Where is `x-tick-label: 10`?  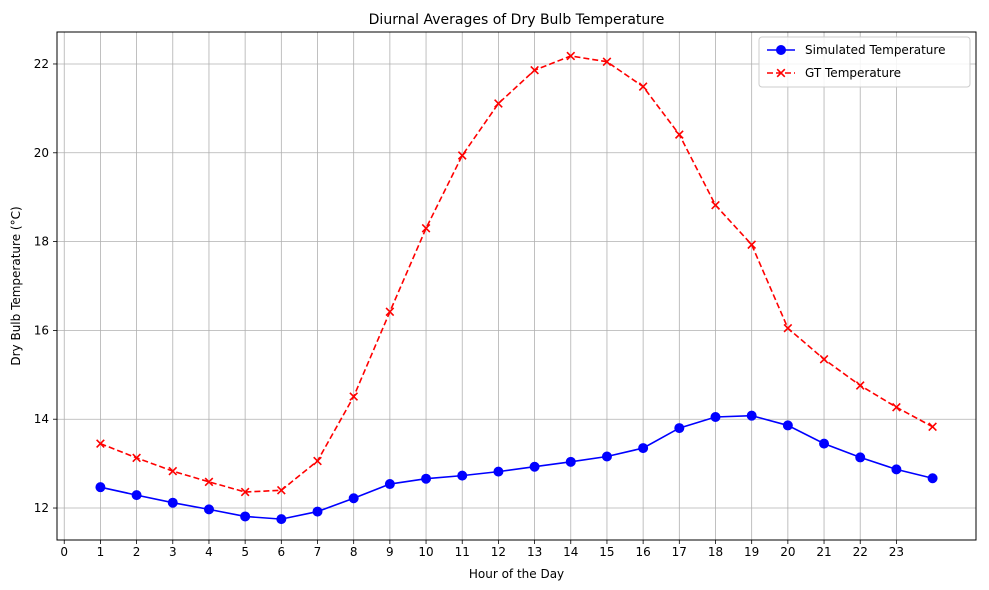
x-tick-label: 10 is located at coordinates (425, 552).